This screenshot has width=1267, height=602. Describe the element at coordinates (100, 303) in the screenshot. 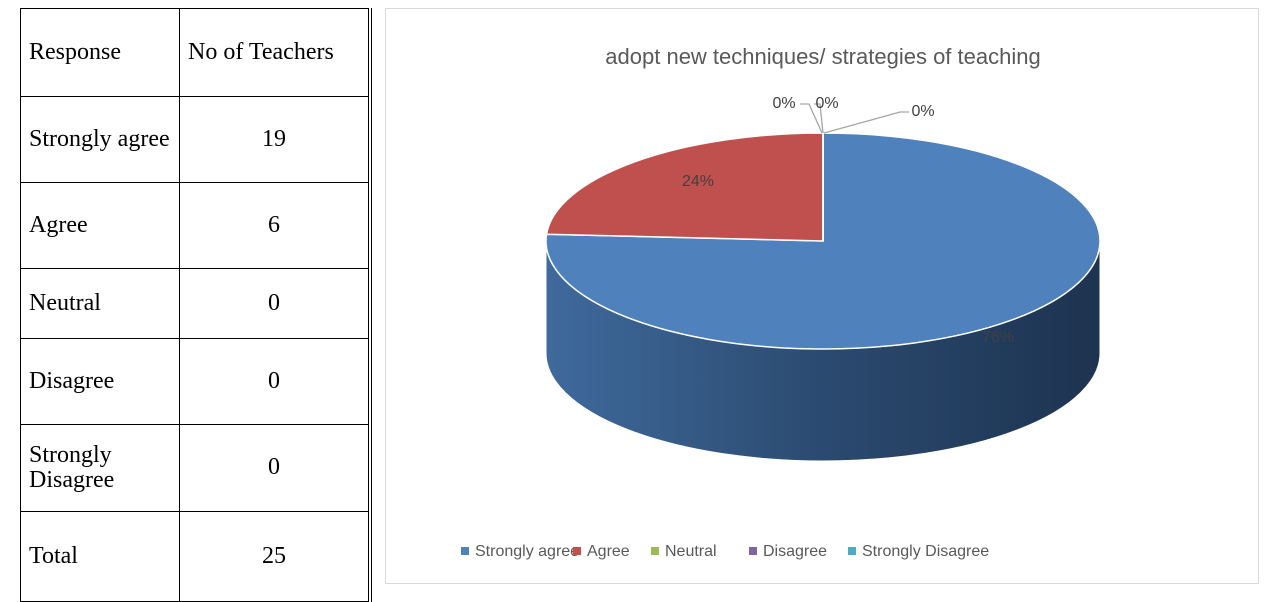

I see `table-cell: Neutral` at that location.